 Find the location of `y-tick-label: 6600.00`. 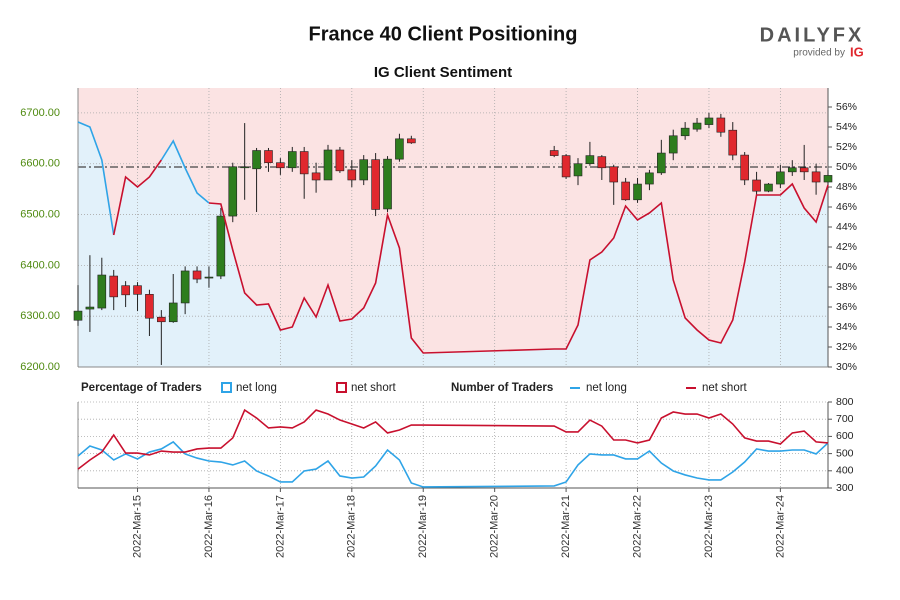

y-tick-label: 6600.00 is located at coordinates (40, 164).